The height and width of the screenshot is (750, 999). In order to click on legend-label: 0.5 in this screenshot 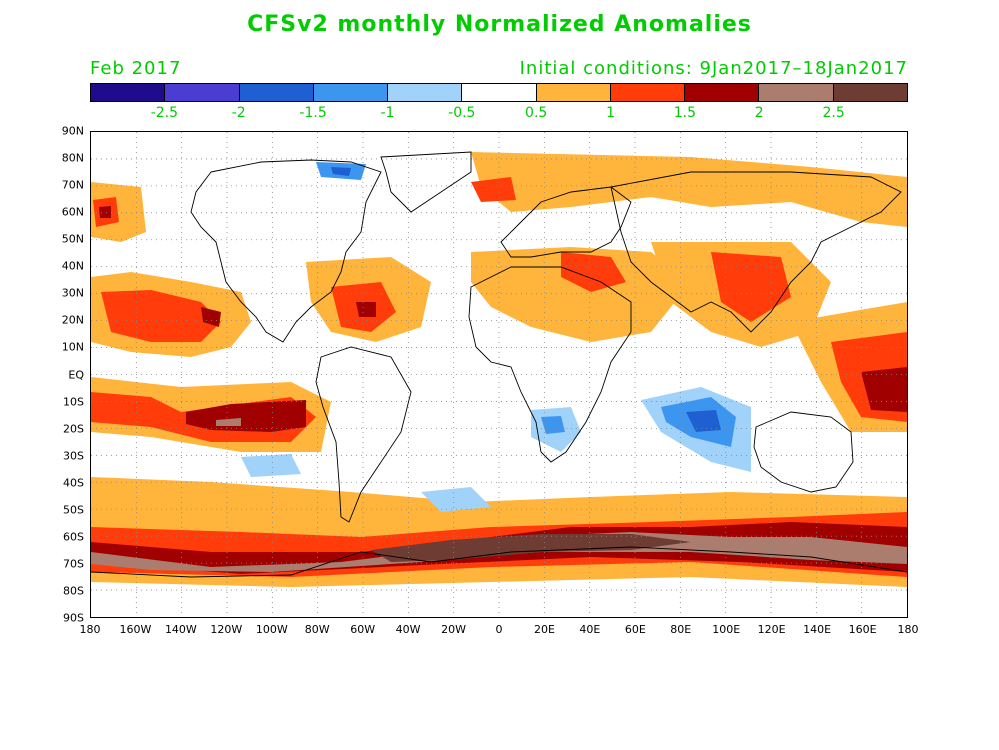, I will do `click(536, 113)`.